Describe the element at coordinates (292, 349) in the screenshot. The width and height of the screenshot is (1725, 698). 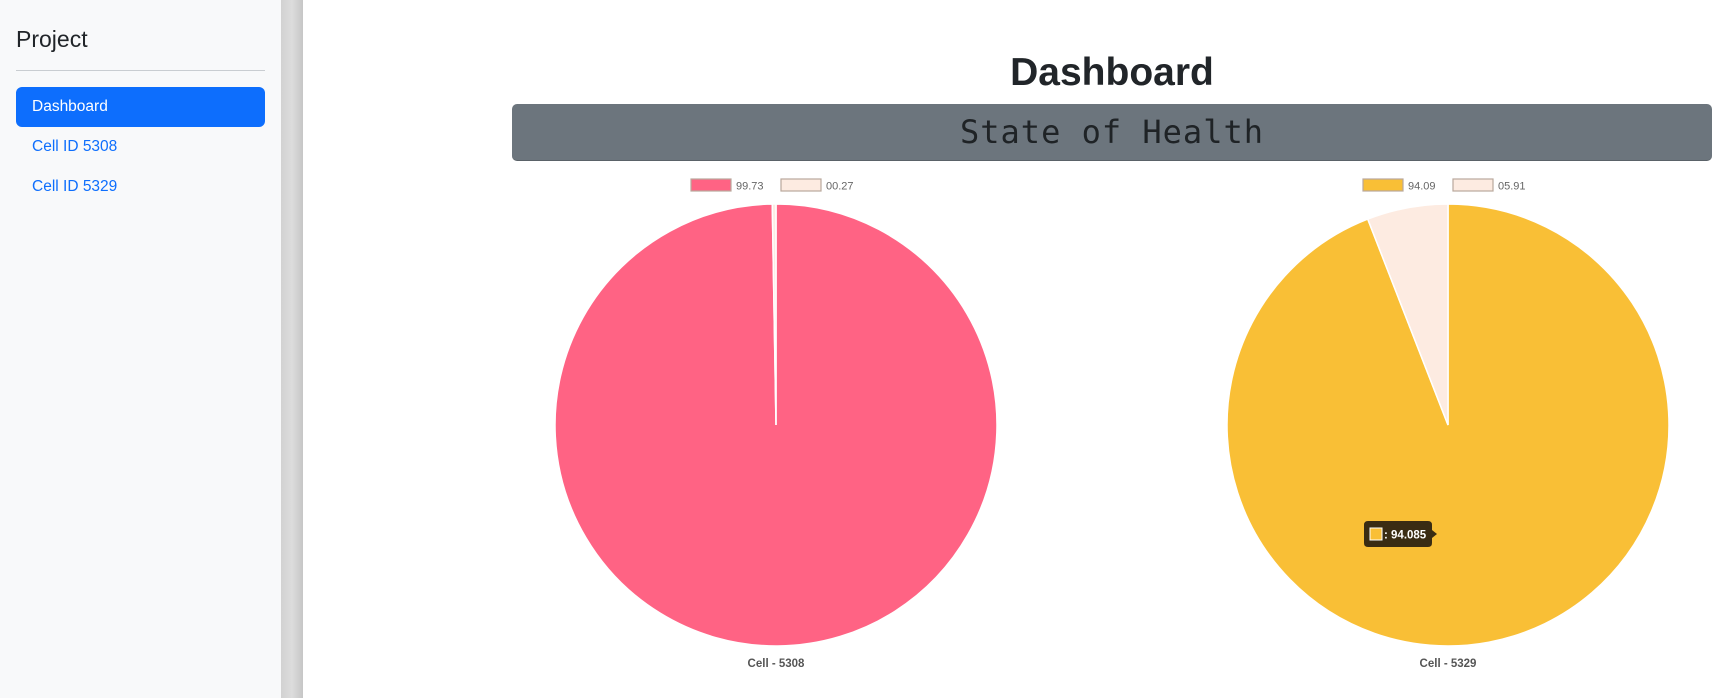
I see `sidebar-resize-handle` at that location.